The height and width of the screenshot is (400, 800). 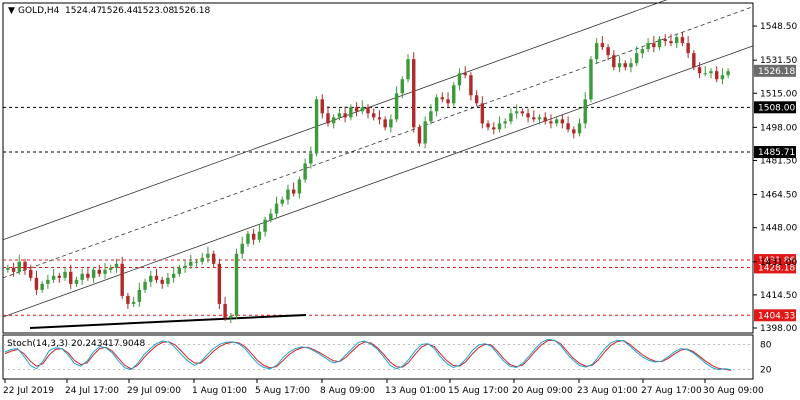 I want to click on symbol-label: GOLD,H4, so click(x=39, y=11).